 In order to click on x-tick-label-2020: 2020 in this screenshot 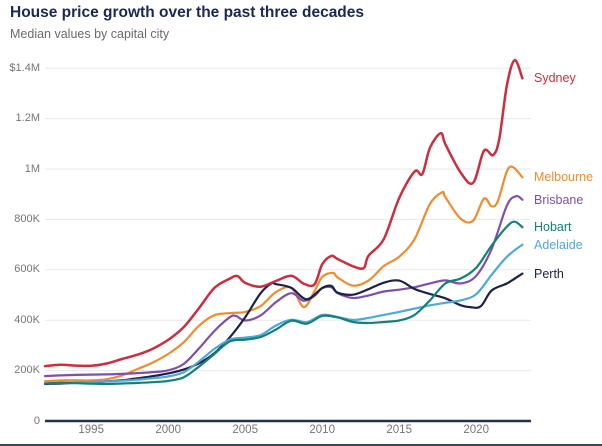, I will do `click(476, 430)`.